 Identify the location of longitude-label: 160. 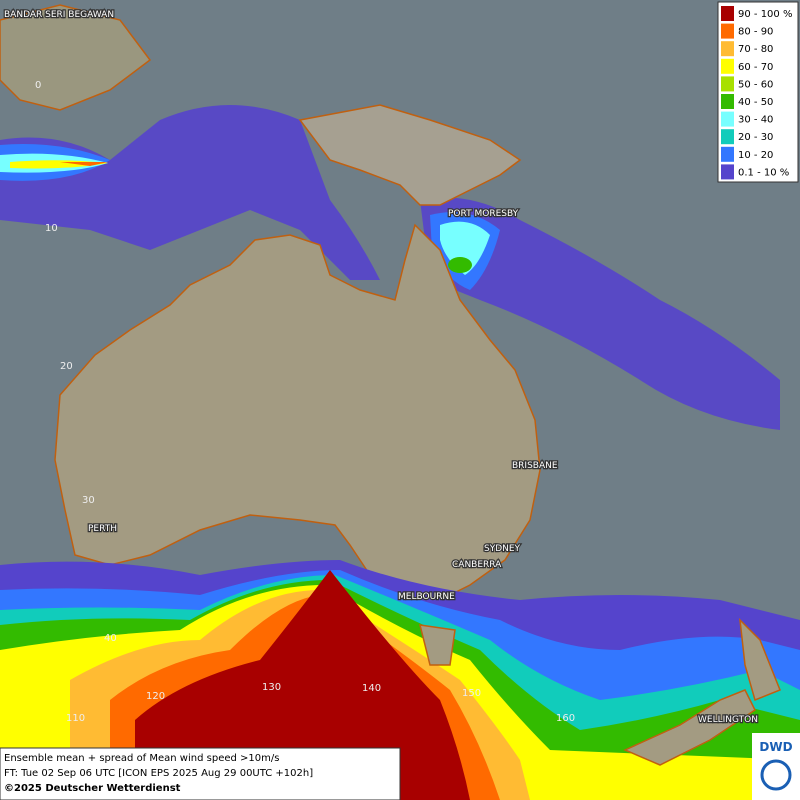
(565, 718).